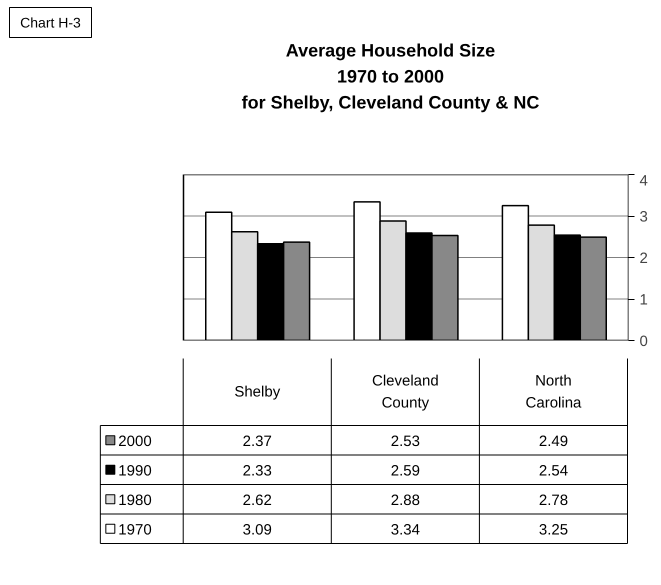  What do you see at coordinates (135, 471) in the screenshot?
I see `legend-label: 1990` at bounding box center [135, 471].